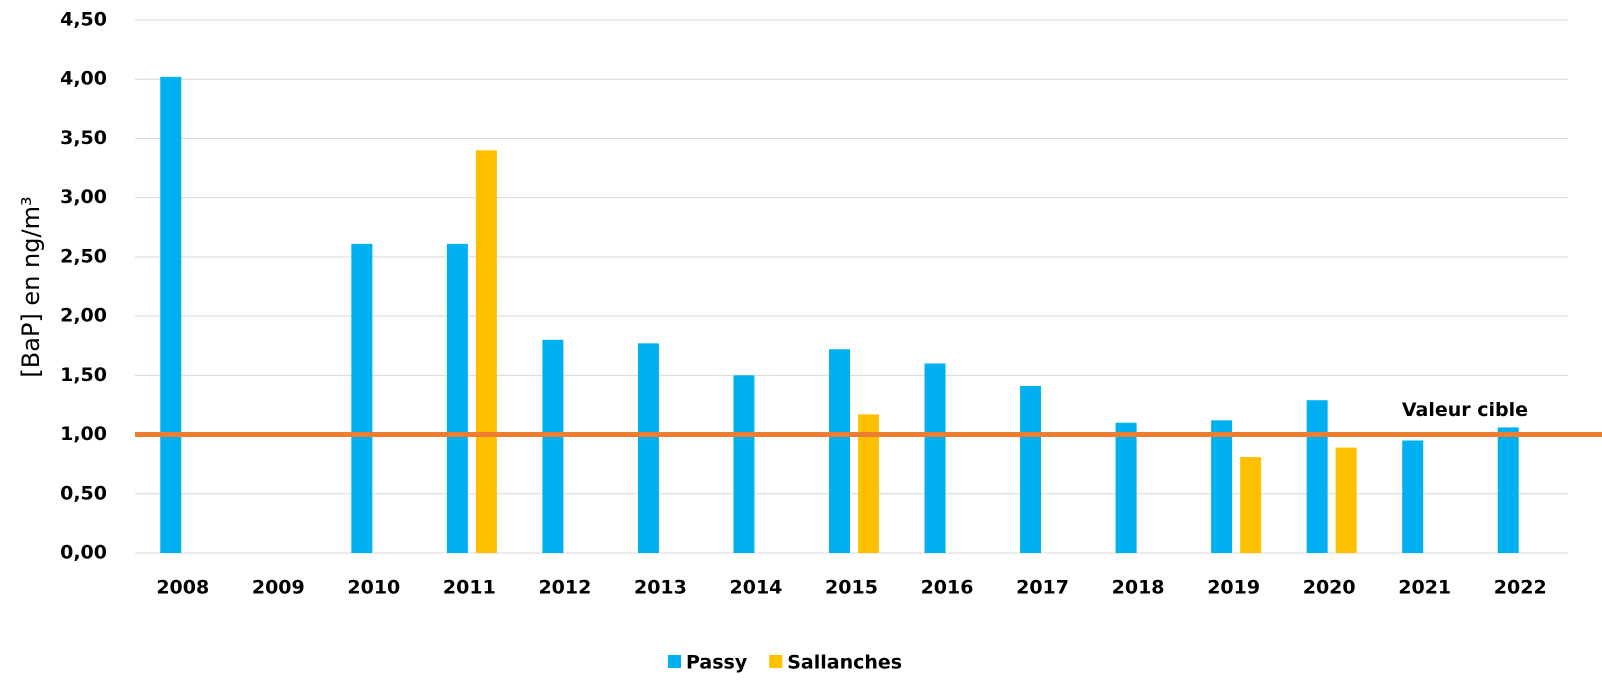 The height and width of the screenshot is (689, 1602). What do you see at coordinates (469, 588) in the screenshot?
I see `x-tick-label: 2011` at bounding box center [469, 588].